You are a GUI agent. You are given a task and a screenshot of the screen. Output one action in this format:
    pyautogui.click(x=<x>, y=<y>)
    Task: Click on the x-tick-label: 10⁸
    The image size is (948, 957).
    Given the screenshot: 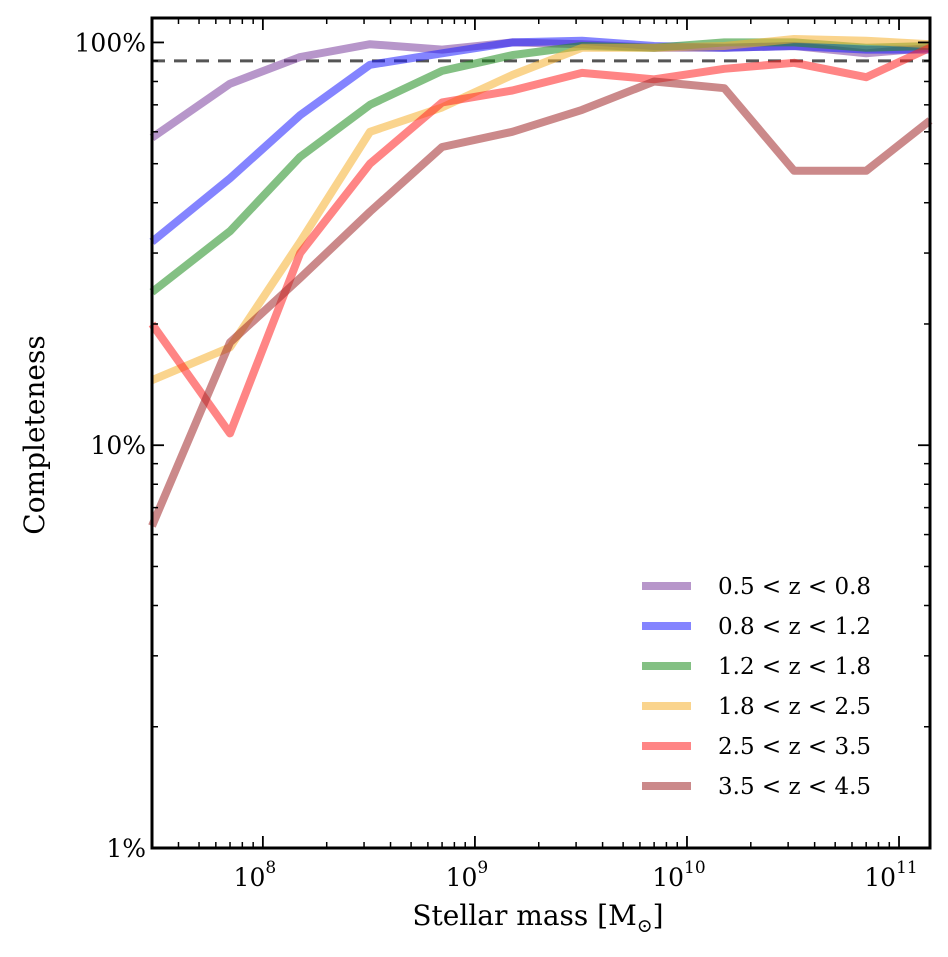 What is the action you would take?
    pyautogui.click(x=255, y=875)
    